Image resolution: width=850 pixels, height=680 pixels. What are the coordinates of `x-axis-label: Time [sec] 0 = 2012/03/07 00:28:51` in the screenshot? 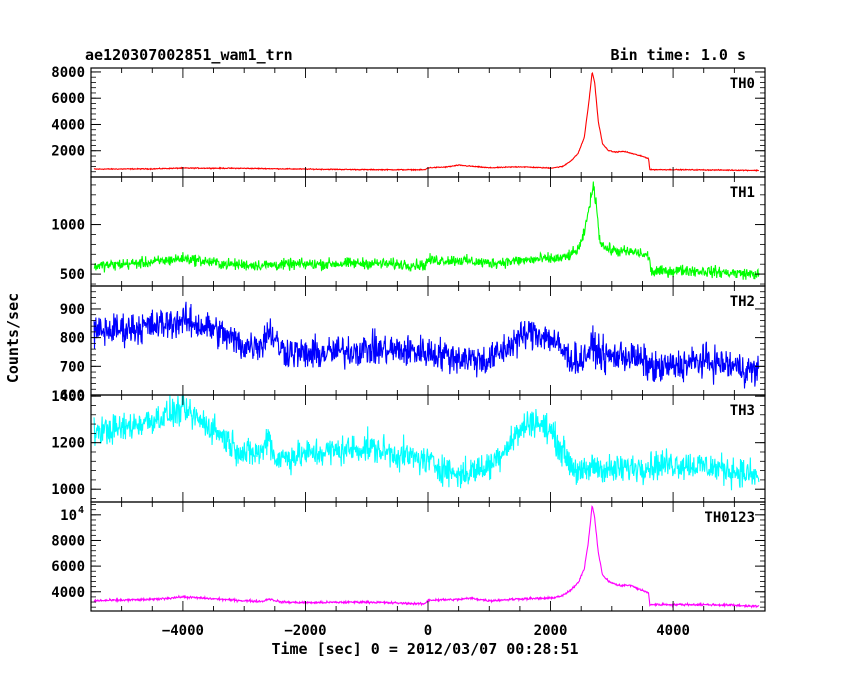 It's located at (424, 649).